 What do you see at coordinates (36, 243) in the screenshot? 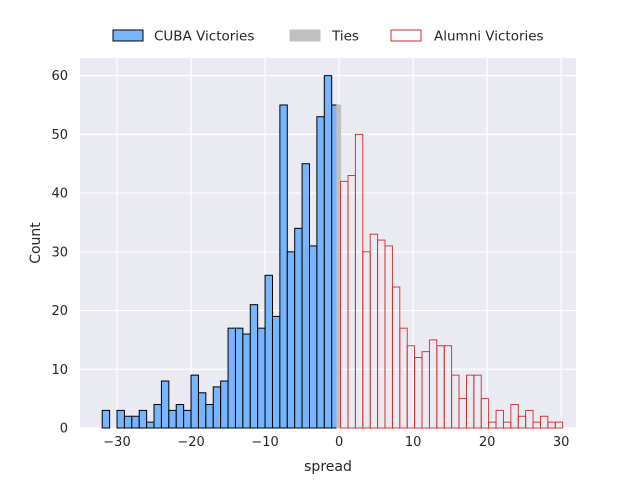
I see `y-axis-label: Count` at bounding box center [36, 243].